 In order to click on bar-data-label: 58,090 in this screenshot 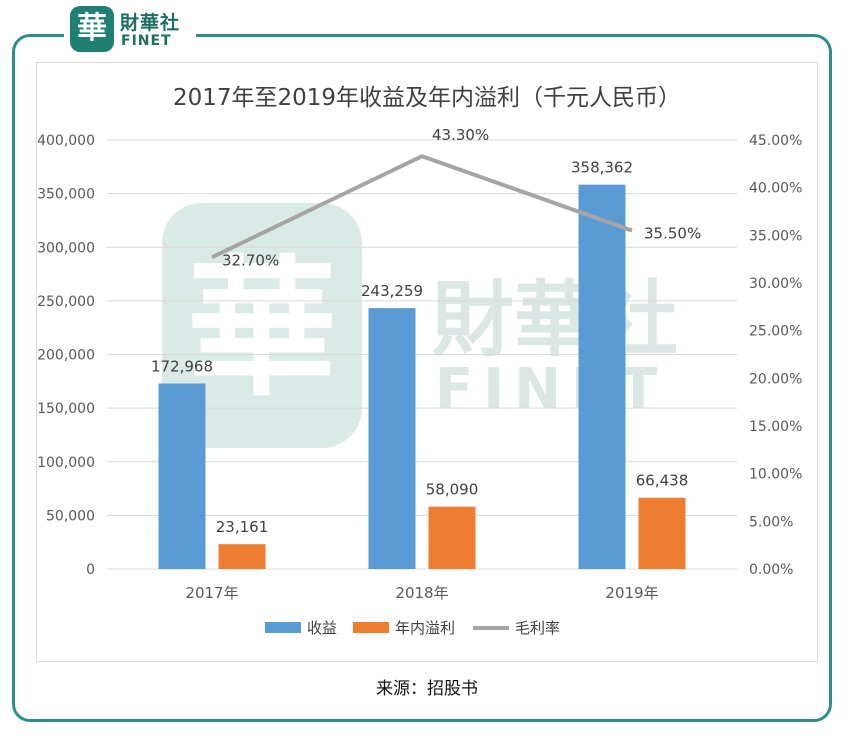, I will do `click(452, 490)`.